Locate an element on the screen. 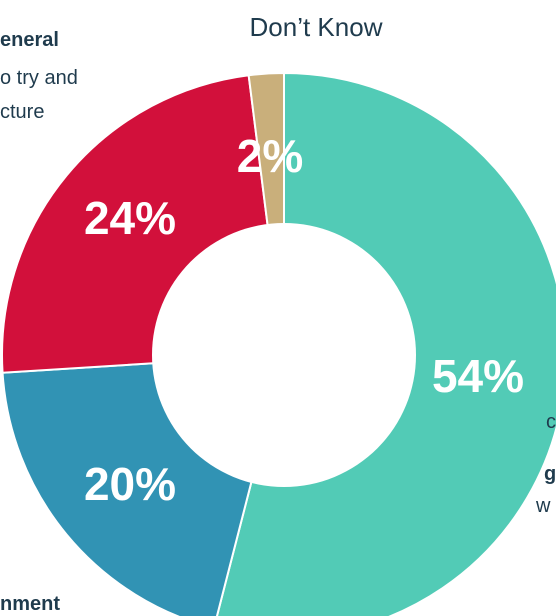 This screenshot has width=556, height=616. label-fragment-ment: nment is located at coordinates (30, 604).